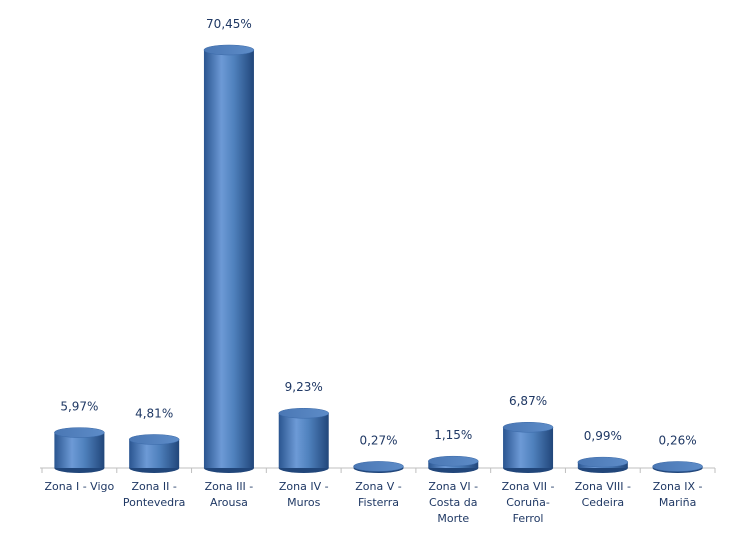  Describe the element at coordinates (677, 494) in the screenshot. I see `x-tick-label: Zona IX - Mariña` at that location.